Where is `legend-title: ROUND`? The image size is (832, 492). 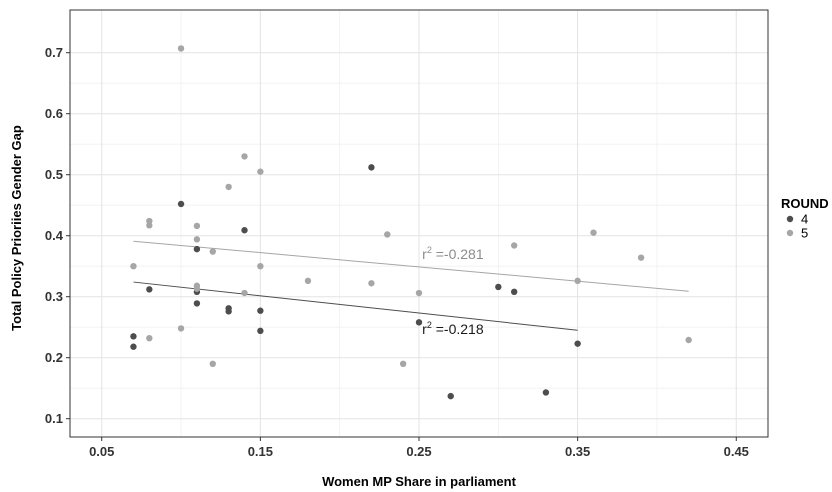
legend-title: ROUND is located at coordinates (805, 203).